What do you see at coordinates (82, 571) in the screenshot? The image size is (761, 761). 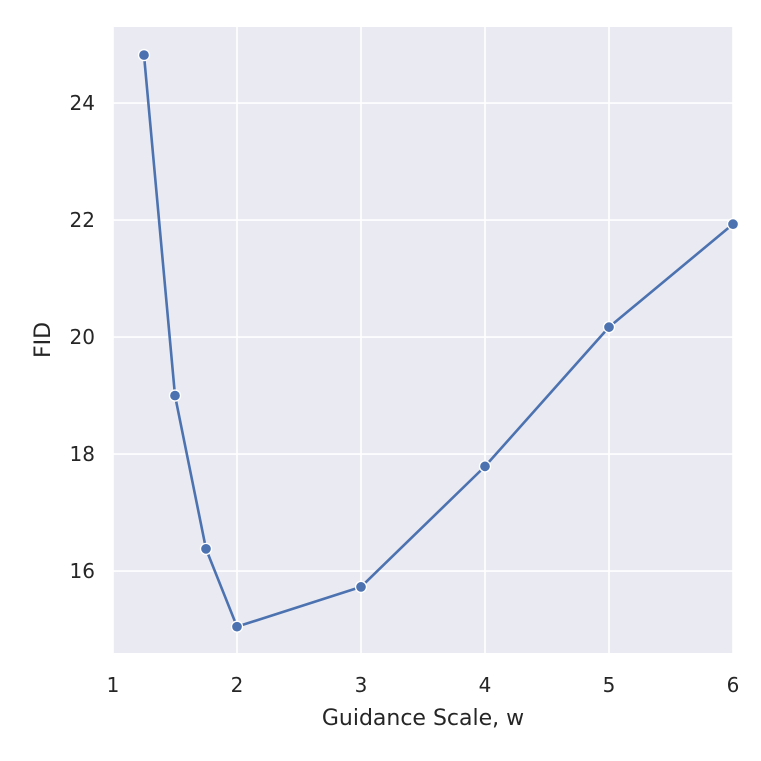 I see `y-tick-label: 16` at bounding box center [82, 571].